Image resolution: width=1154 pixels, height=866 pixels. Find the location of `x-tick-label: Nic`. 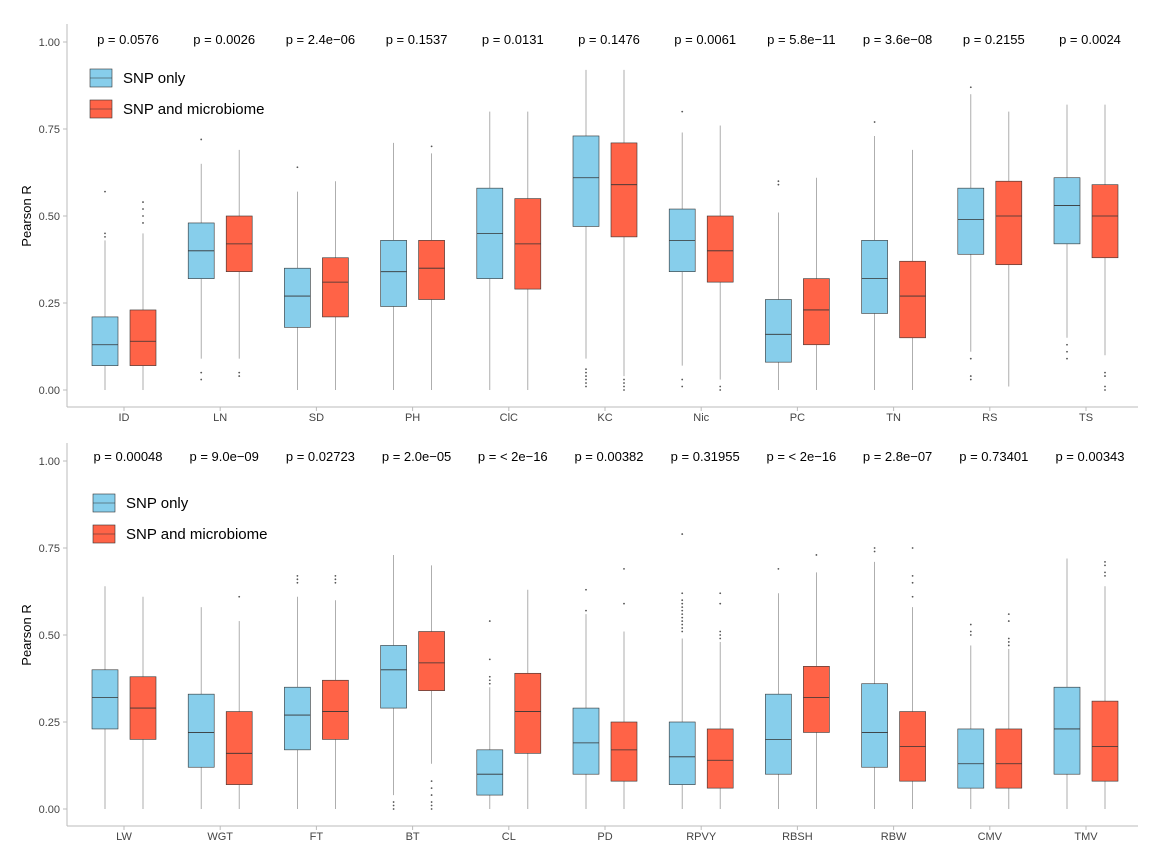

x-tick-label: Nic is located at coordinates (701, 418).